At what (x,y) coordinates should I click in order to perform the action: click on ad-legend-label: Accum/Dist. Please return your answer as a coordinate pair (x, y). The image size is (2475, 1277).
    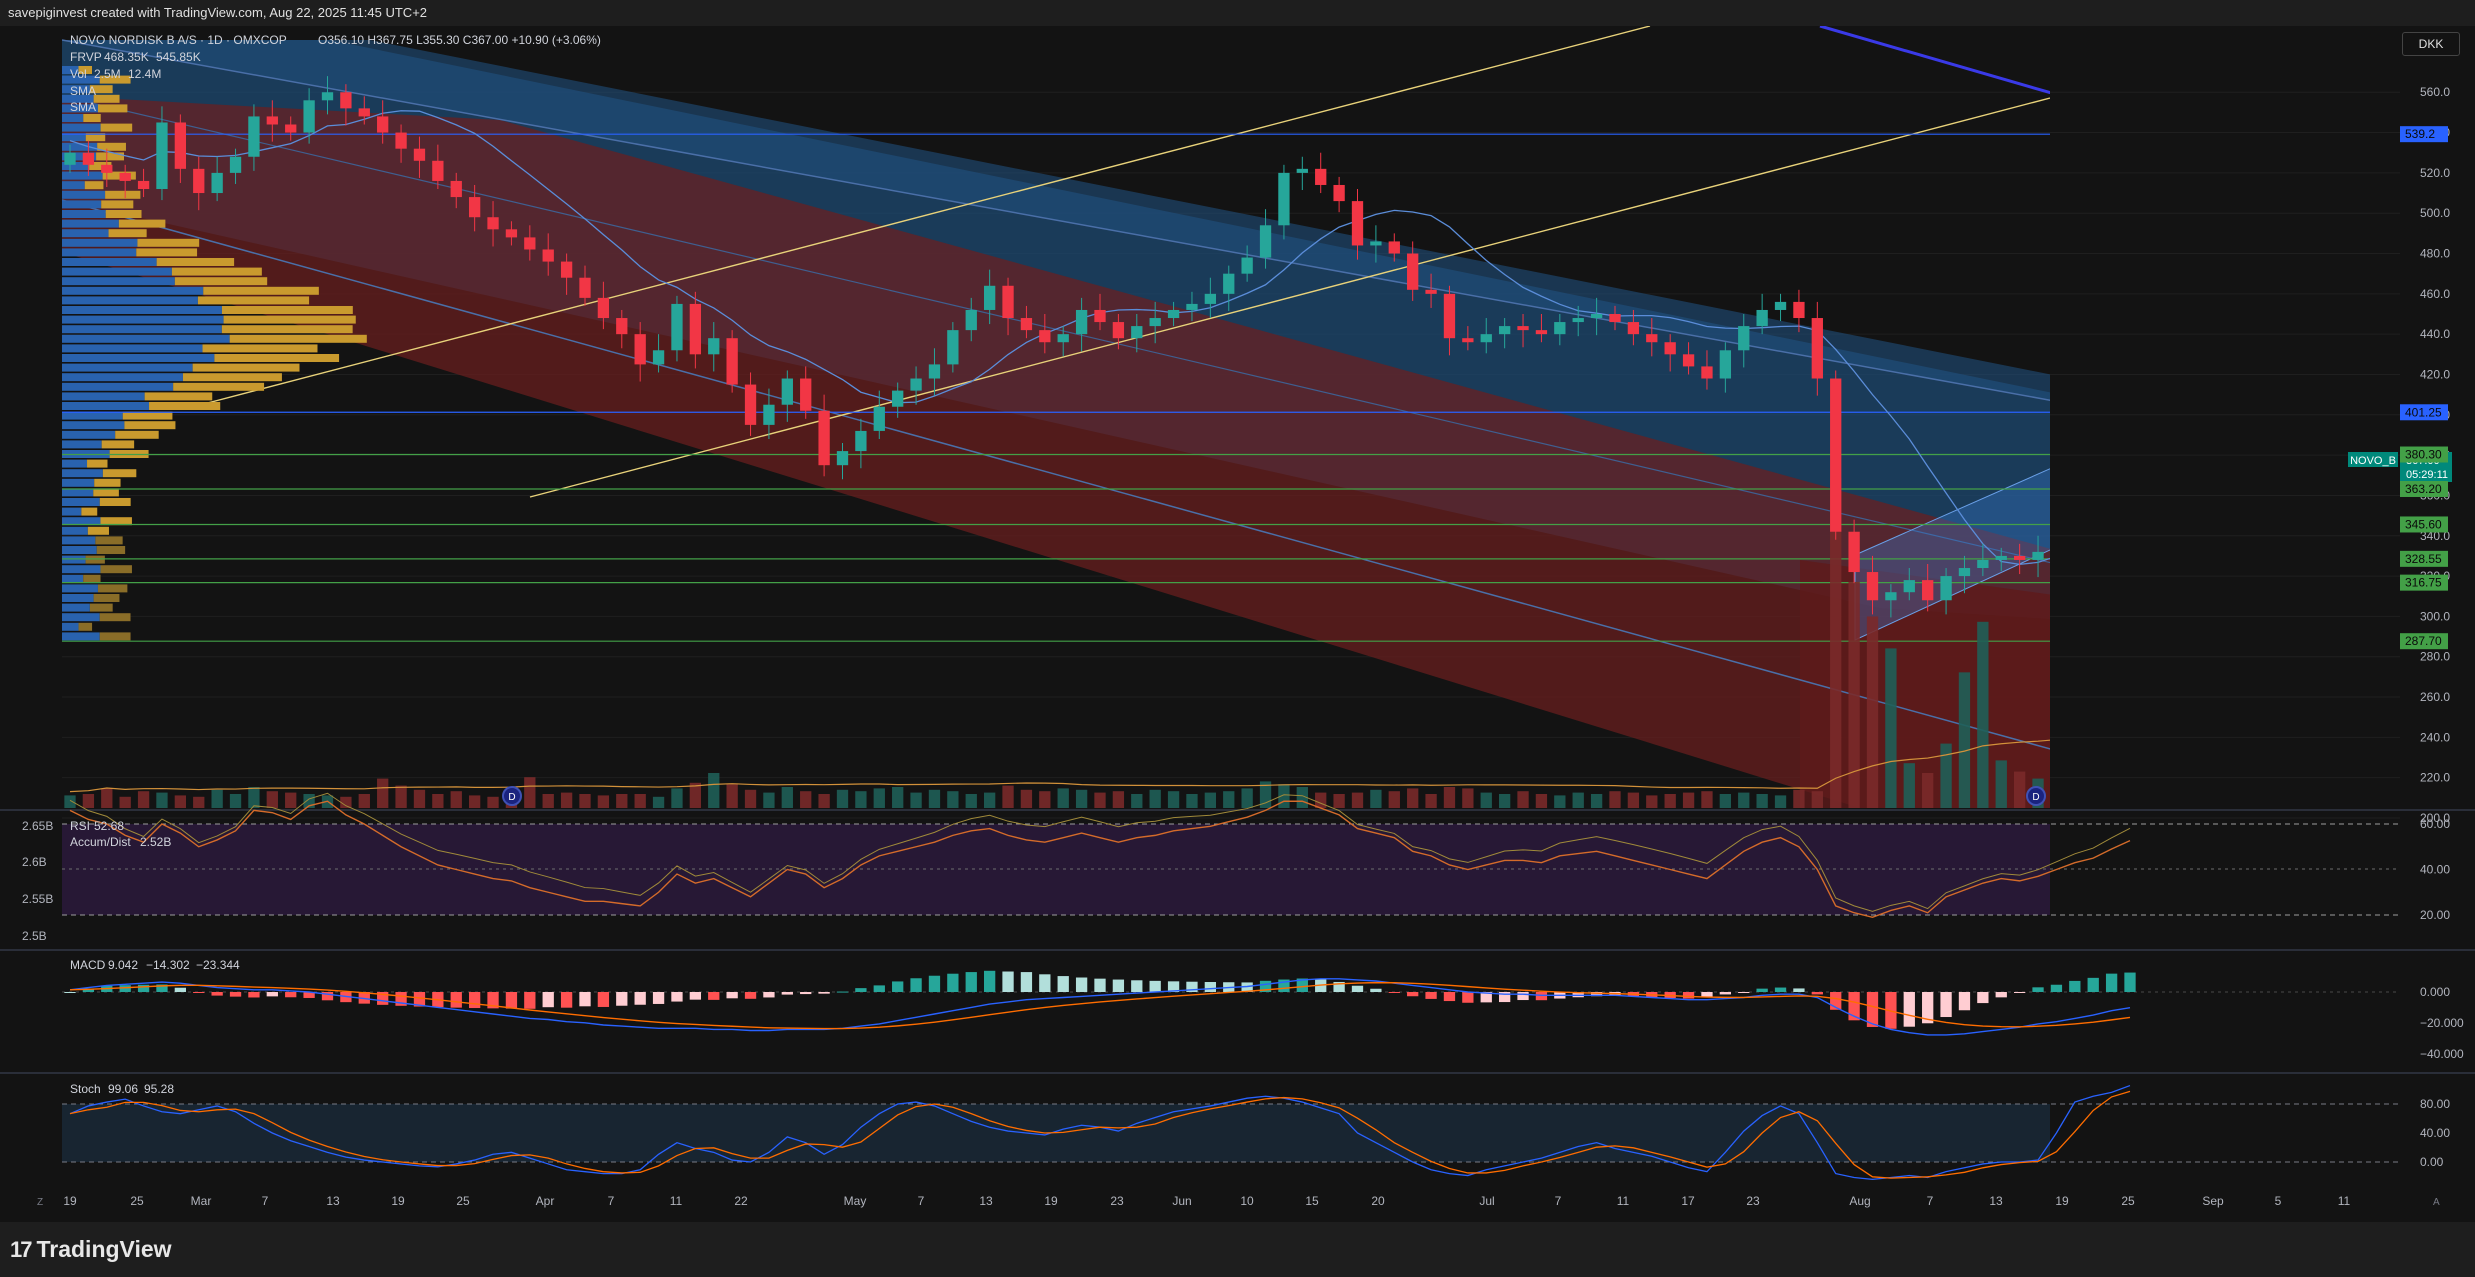
    Looking at the image, I should click on (100, 842).